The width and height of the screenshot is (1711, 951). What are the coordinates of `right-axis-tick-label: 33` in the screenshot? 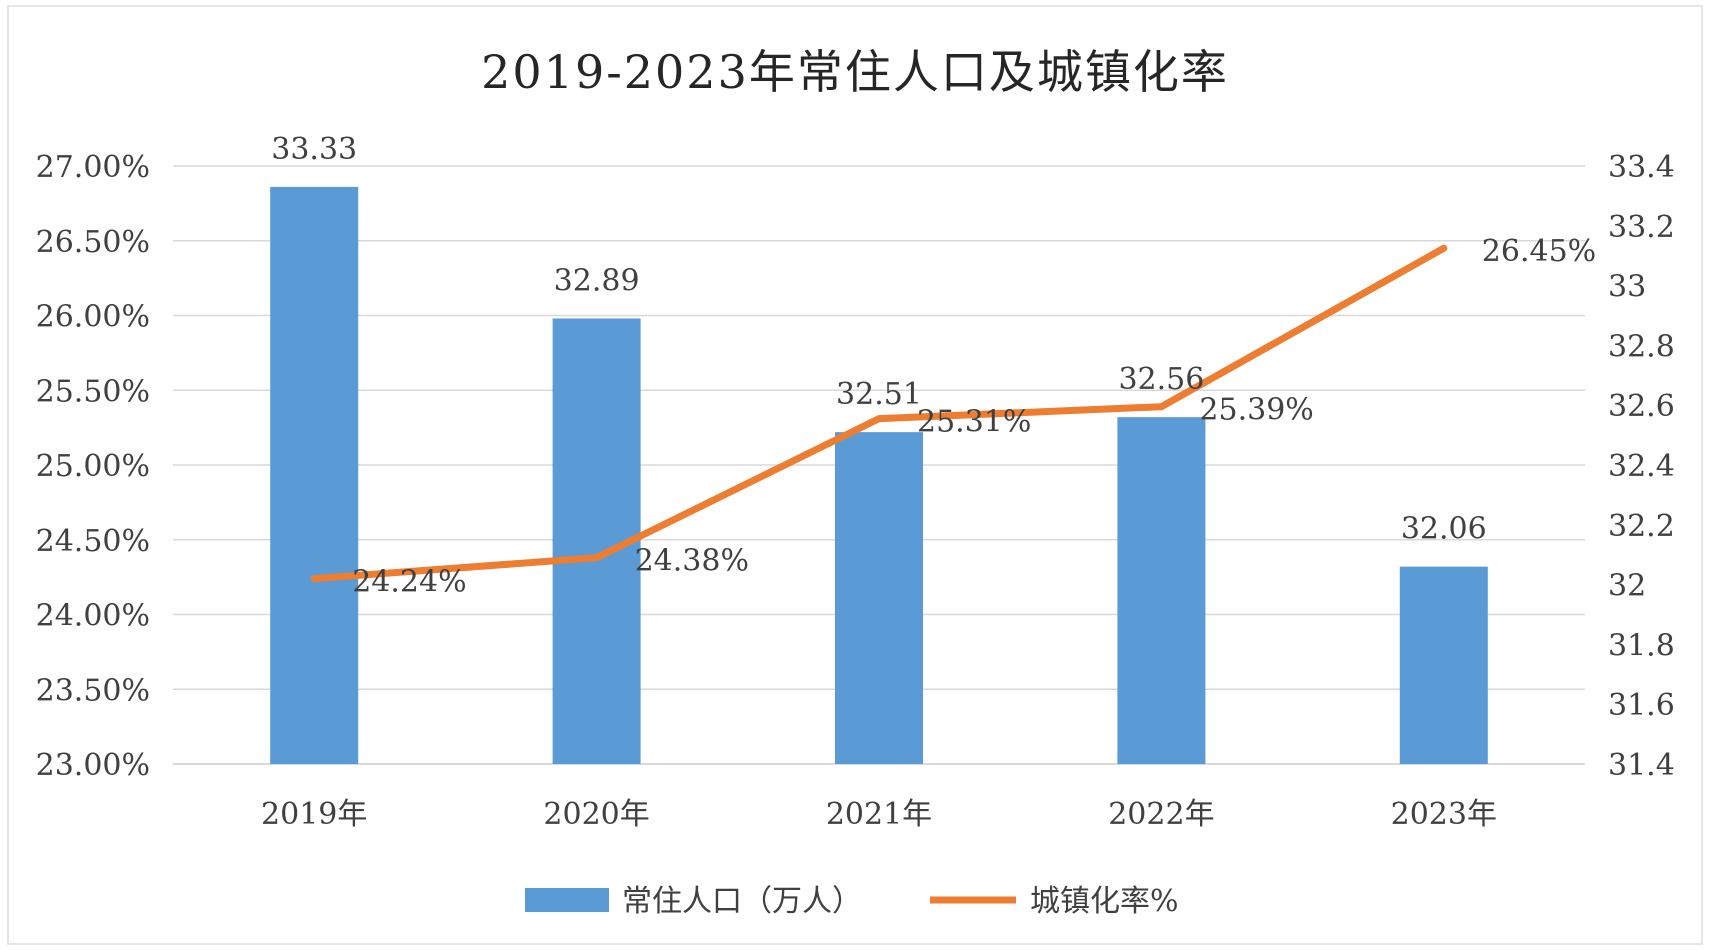 It's located at (1627, 287).